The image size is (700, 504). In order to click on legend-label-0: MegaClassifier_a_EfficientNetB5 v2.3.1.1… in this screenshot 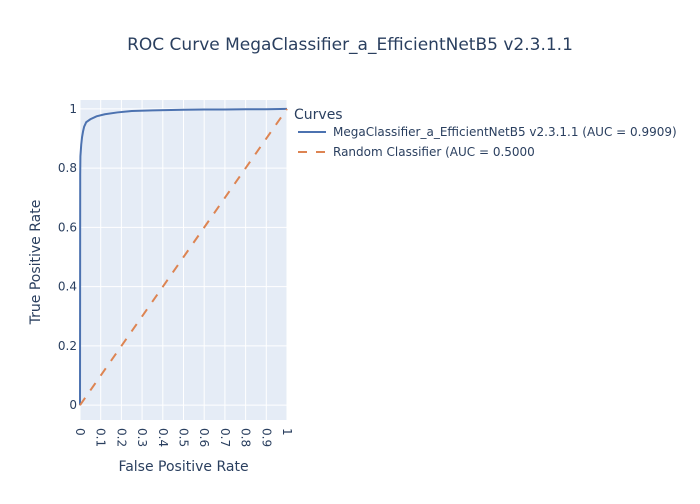, I will do `click(505, 132)`.